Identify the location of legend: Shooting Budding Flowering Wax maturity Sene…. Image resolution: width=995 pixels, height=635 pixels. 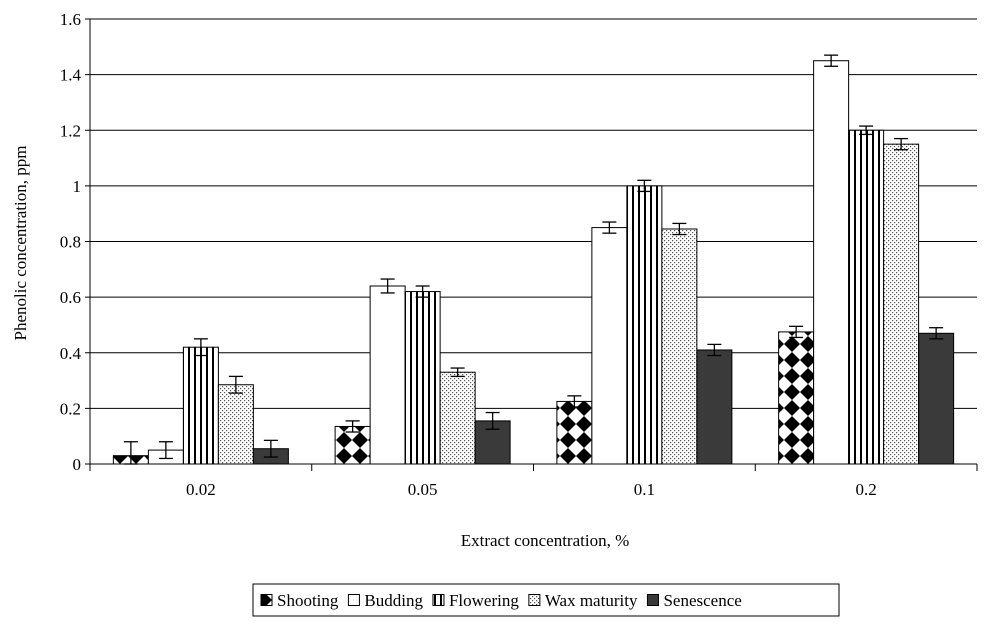
(546, 600).